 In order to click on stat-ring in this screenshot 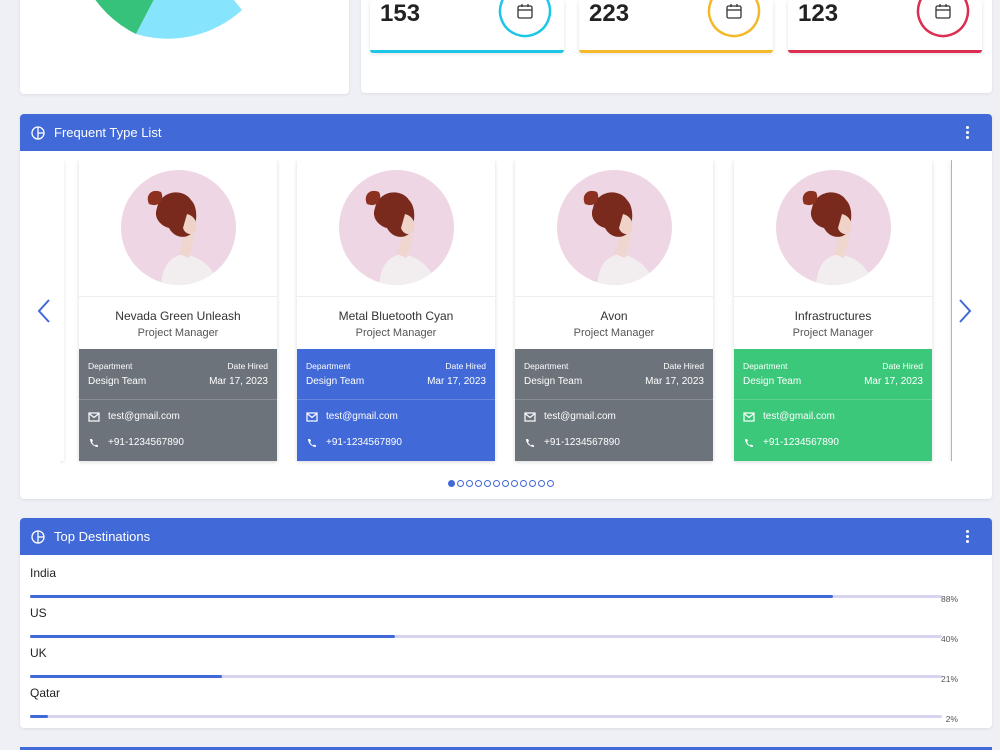, I will do `click(525, 19)`.